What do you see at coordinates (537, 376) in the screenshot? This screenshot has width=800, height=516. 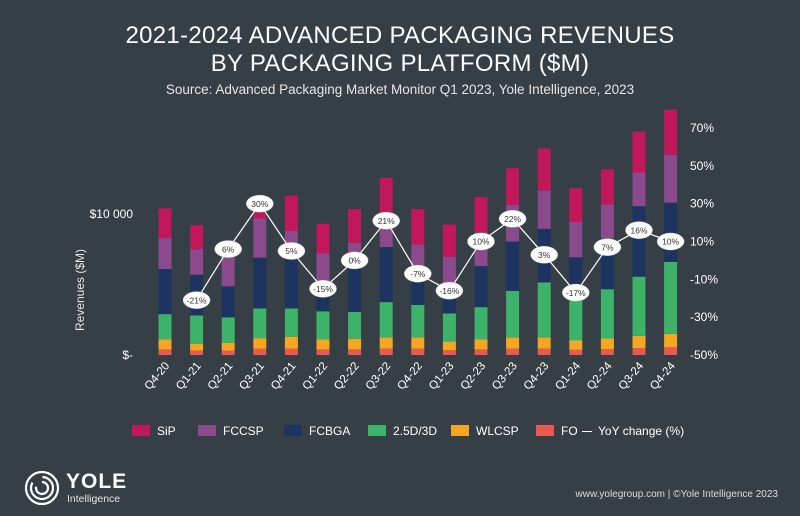 I see `x-tick-label: Q4-23` at bounding box center [537, 376].